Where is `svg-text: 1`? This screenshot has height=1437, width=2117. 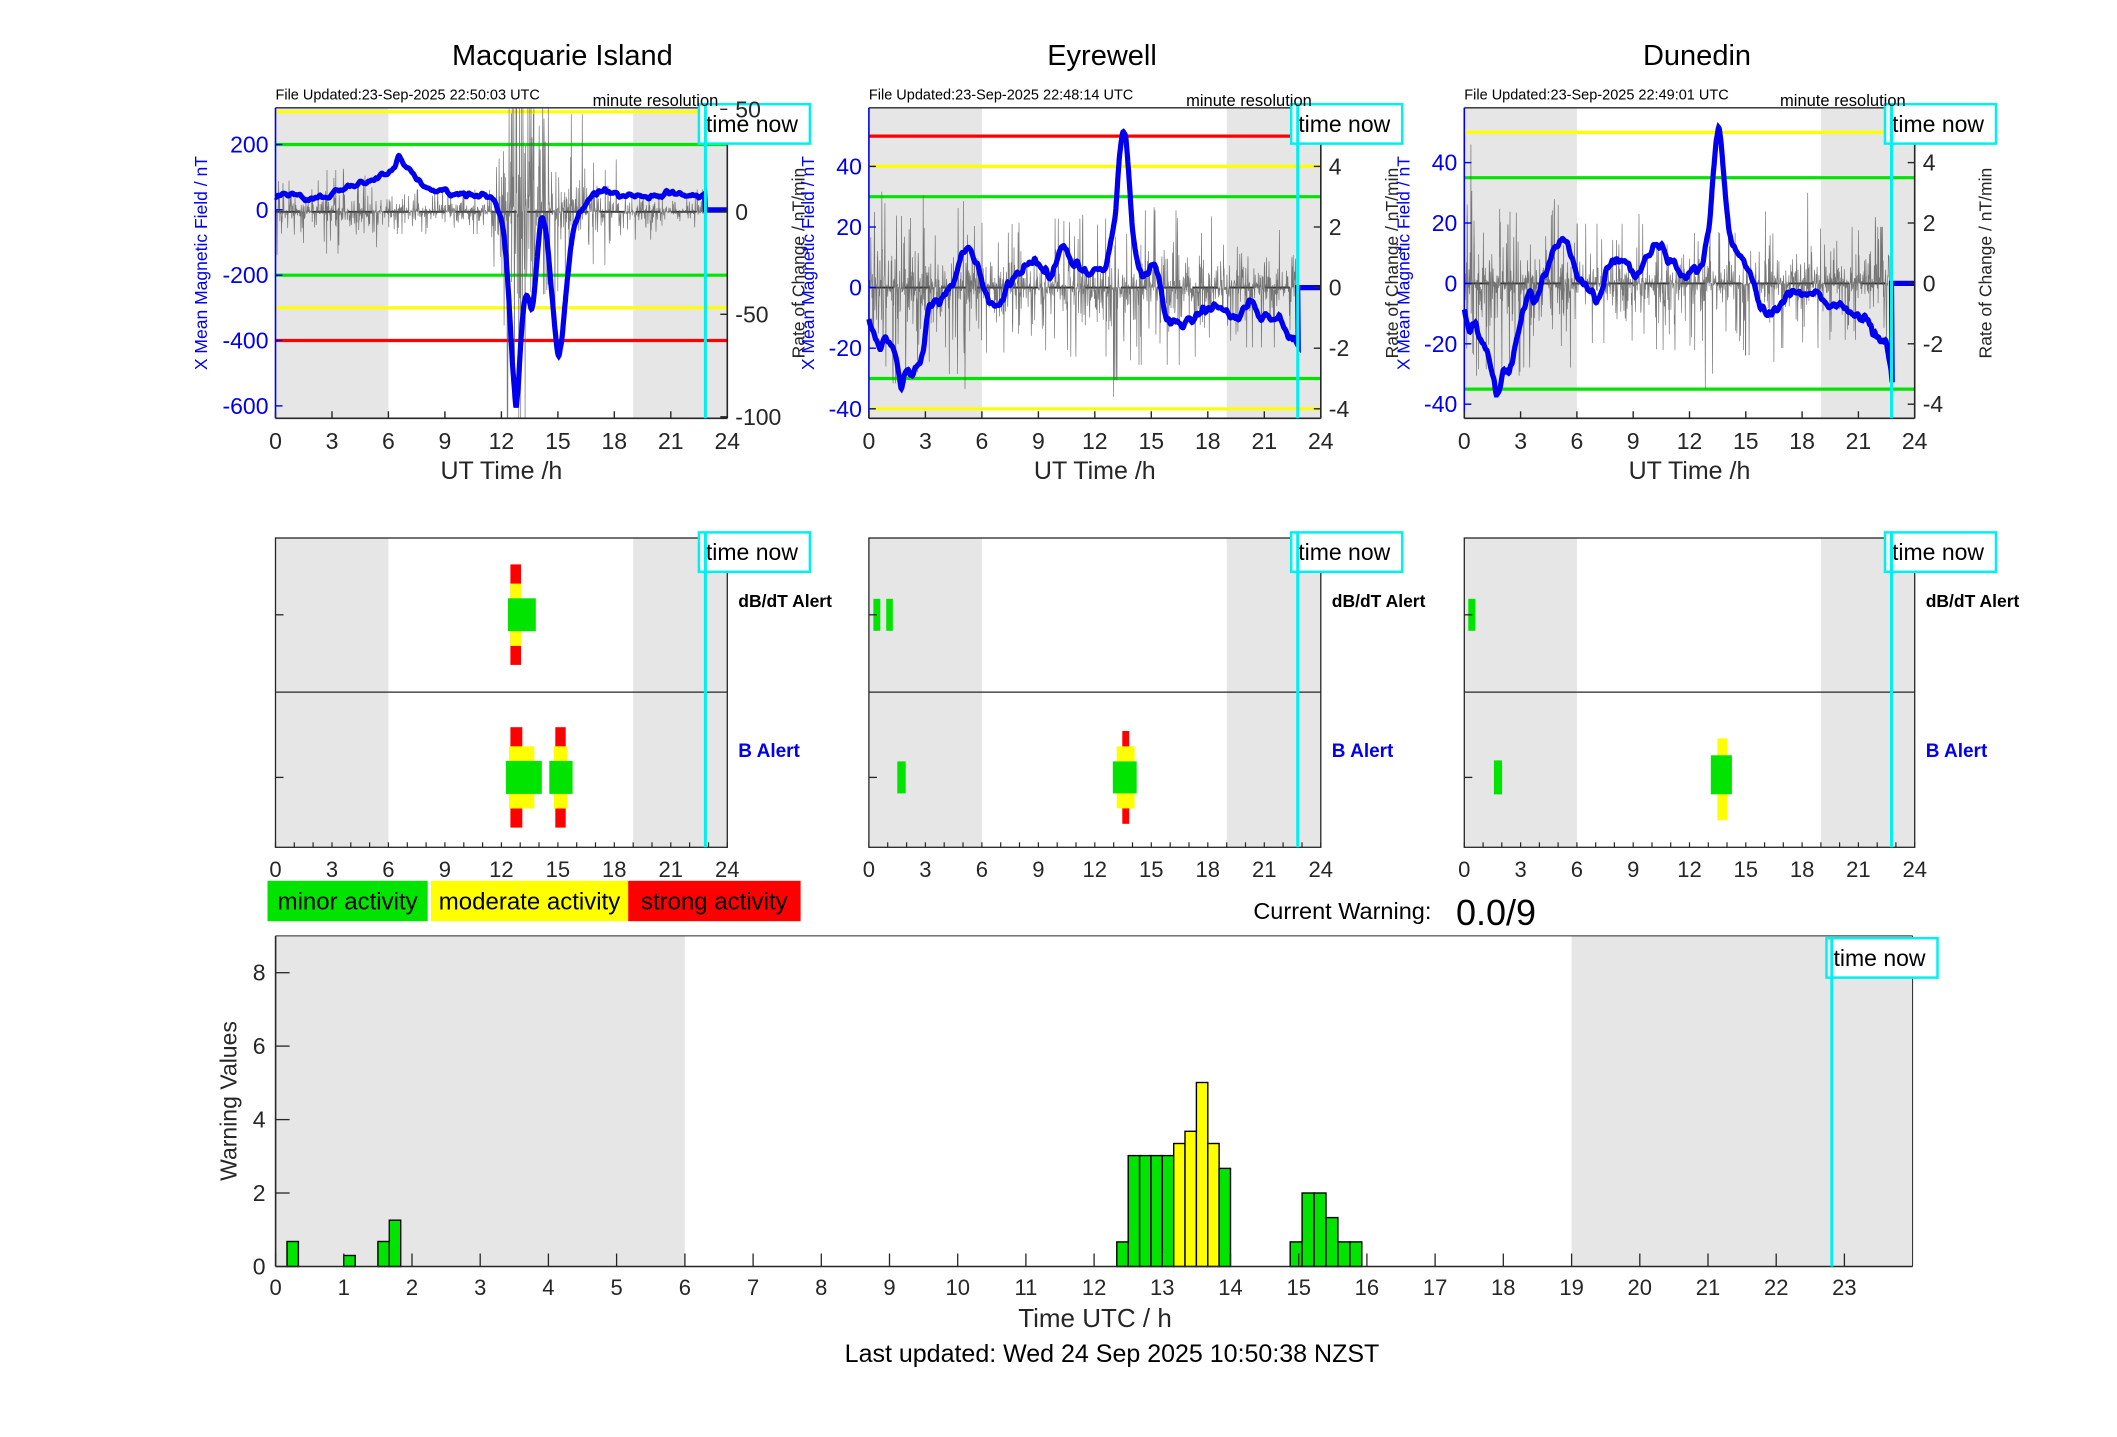
svg-text: 1 is located at coordinates (344, 1287).